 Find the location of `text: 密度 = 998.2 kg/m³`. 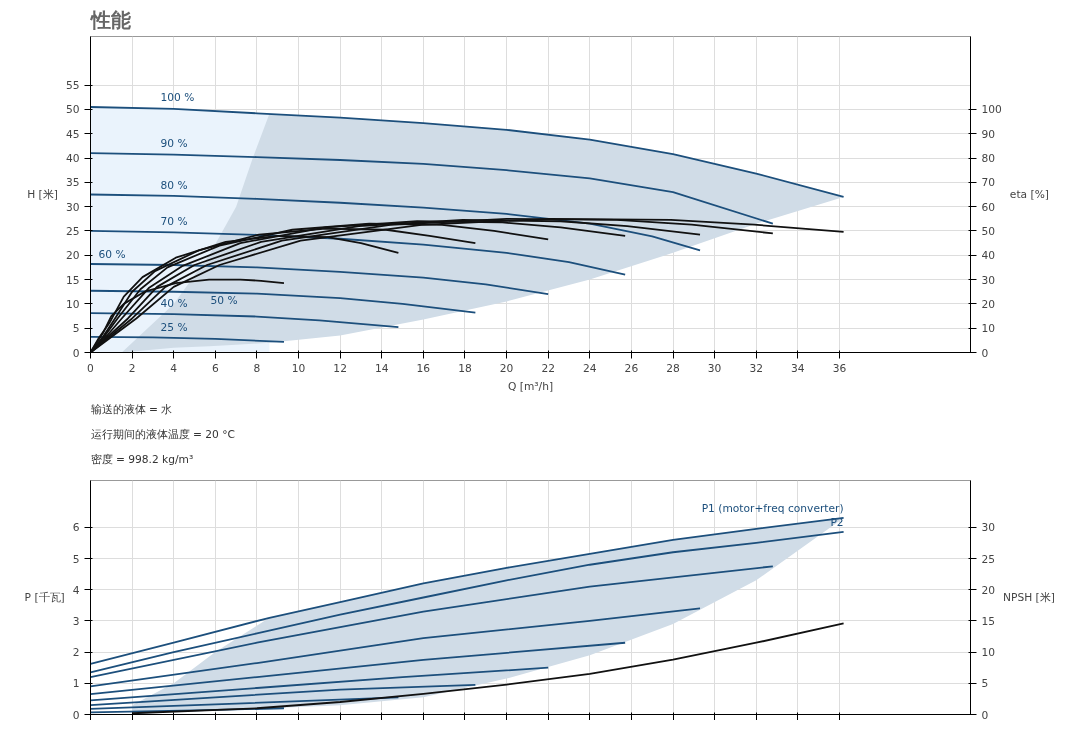

text: 密度 = 998.2 kg/m³ is located at coordinates (142, 459).